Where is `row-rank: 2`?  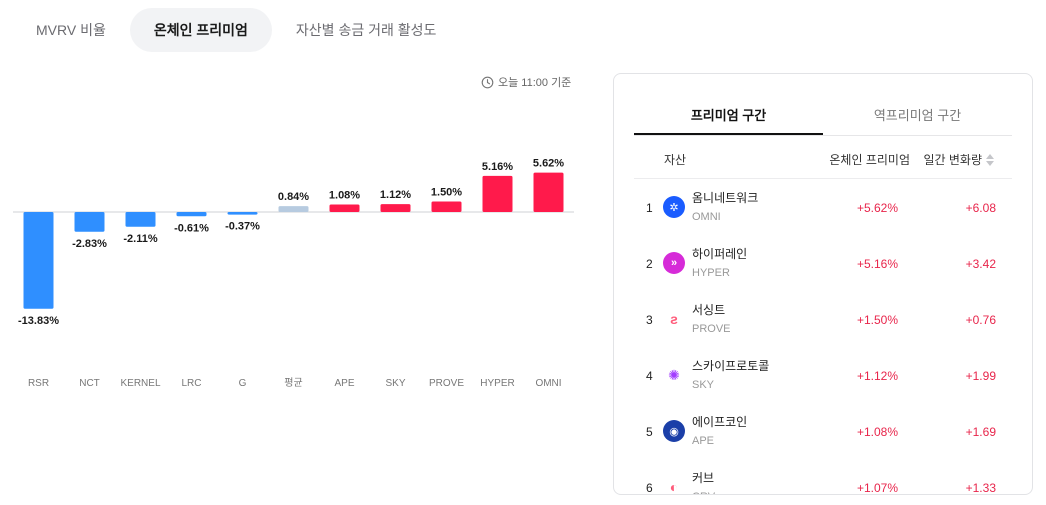 row-rank: 2 is located at coordinates (649, 264).